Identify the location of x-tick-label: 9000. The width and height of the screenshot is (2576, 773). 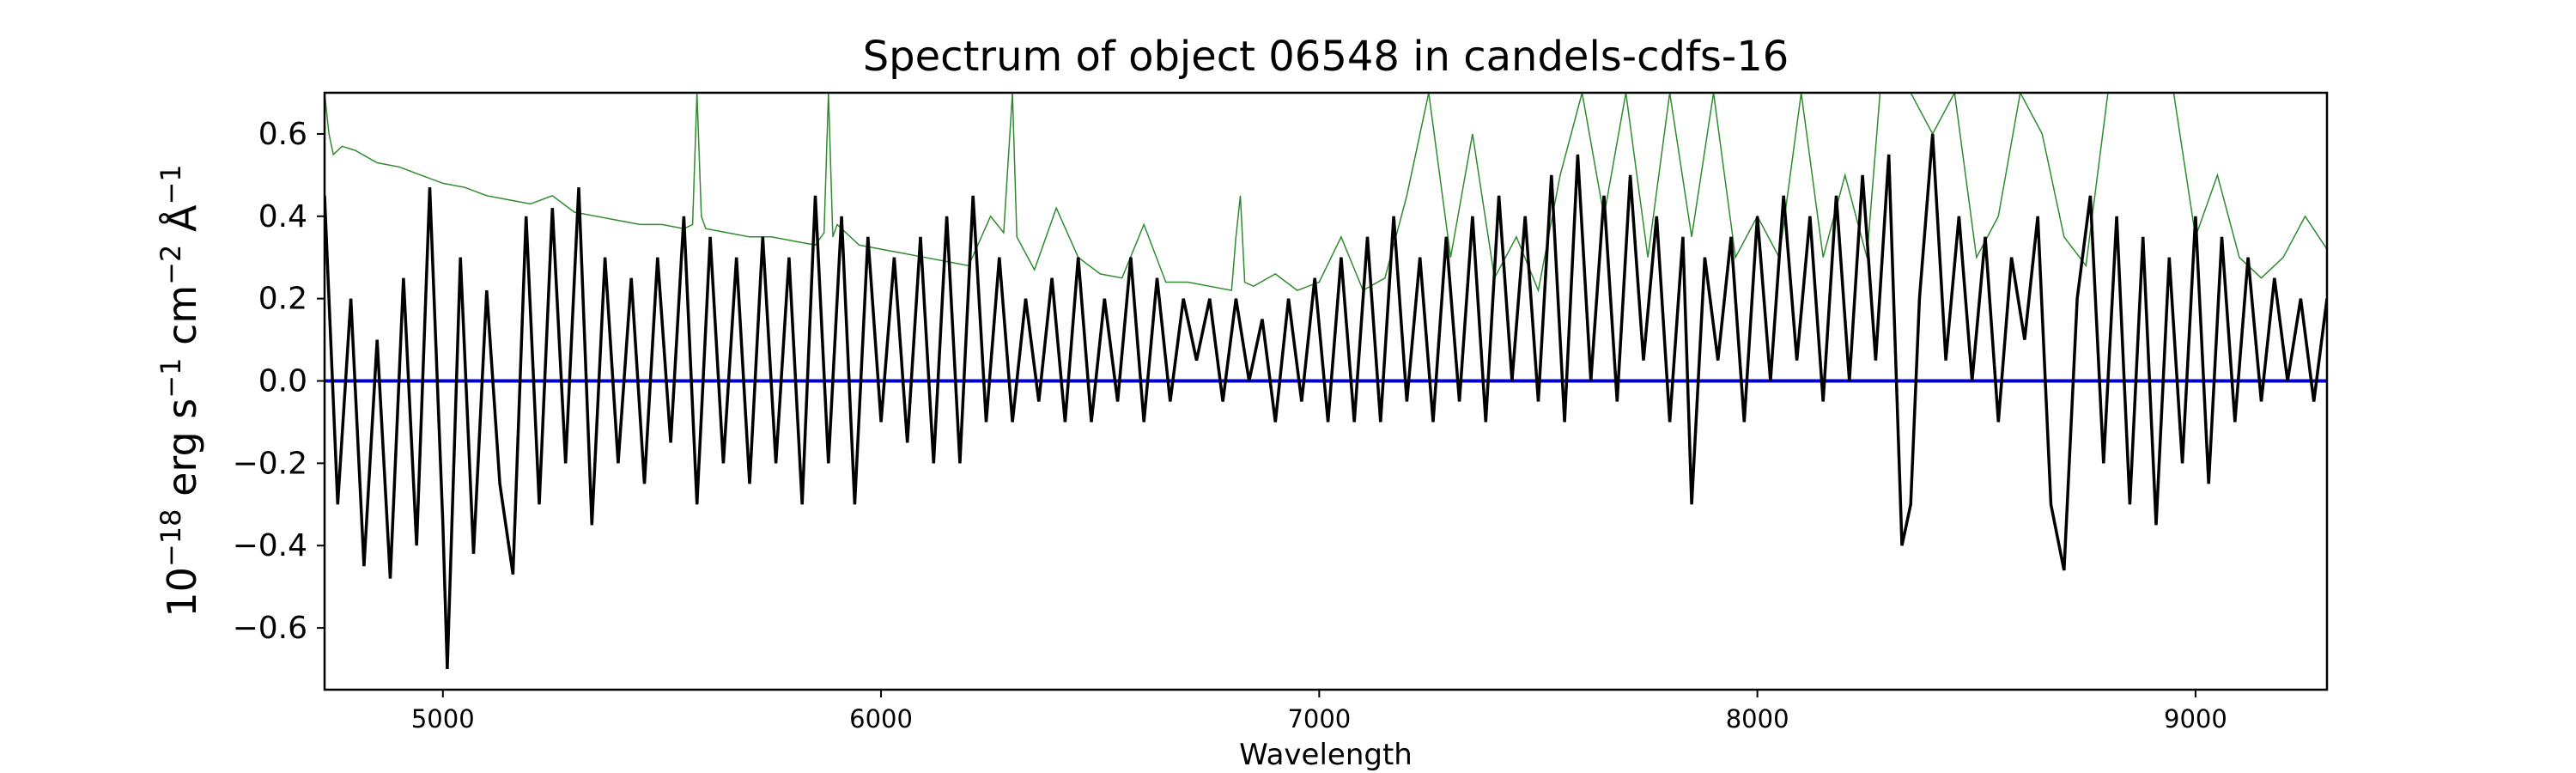
(2195, 718).